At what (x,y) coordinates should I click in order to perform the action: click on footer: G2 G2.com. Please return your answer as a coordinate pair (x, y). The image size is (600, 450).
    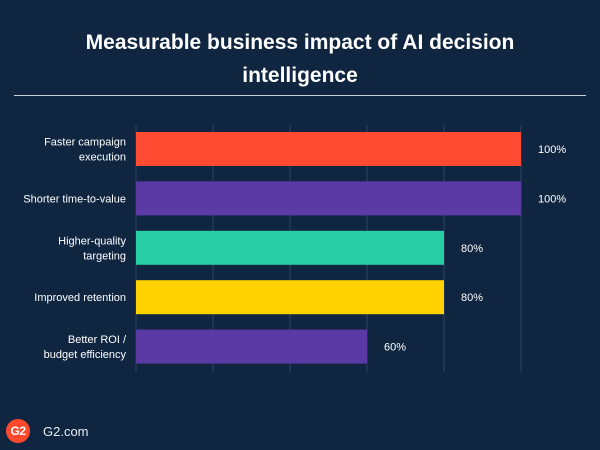
    Looking at the image, I should click on (47, 431).